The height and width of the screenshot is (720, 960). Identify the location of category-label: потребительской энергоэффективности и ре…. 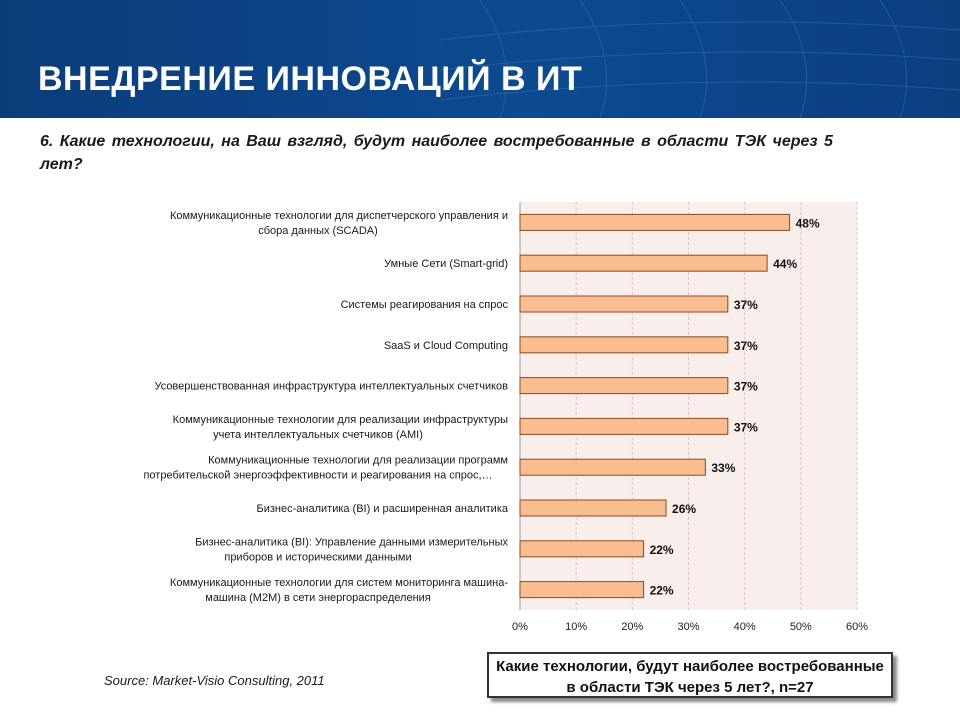
(317, 476).